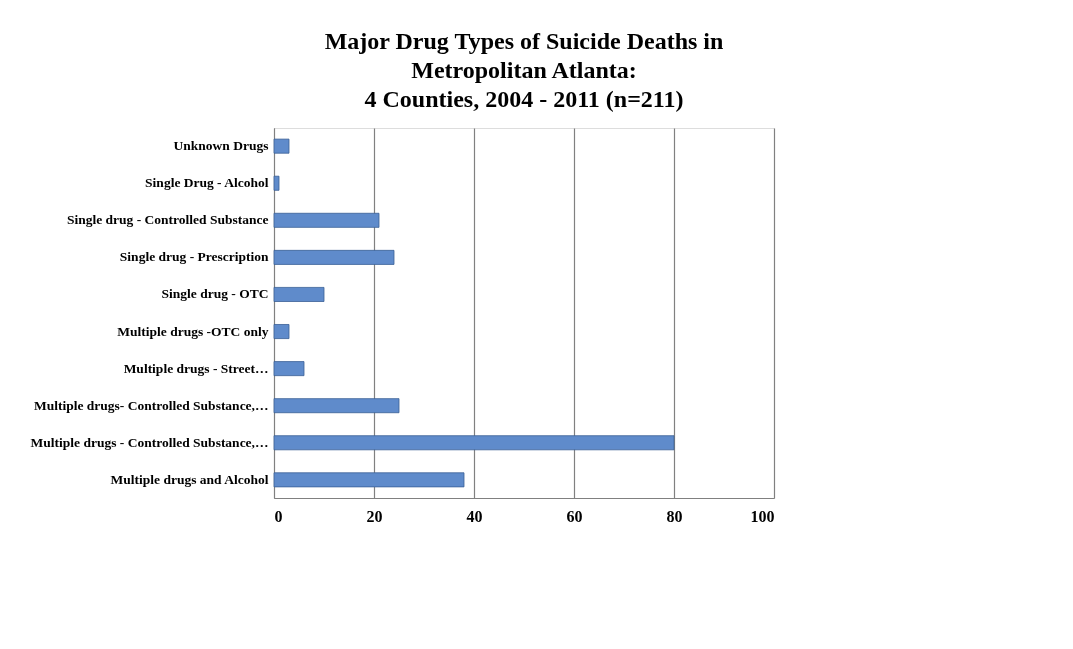 The image size is (1073, 649). I want to click on x-tick-label: 20, so click(374, 516).